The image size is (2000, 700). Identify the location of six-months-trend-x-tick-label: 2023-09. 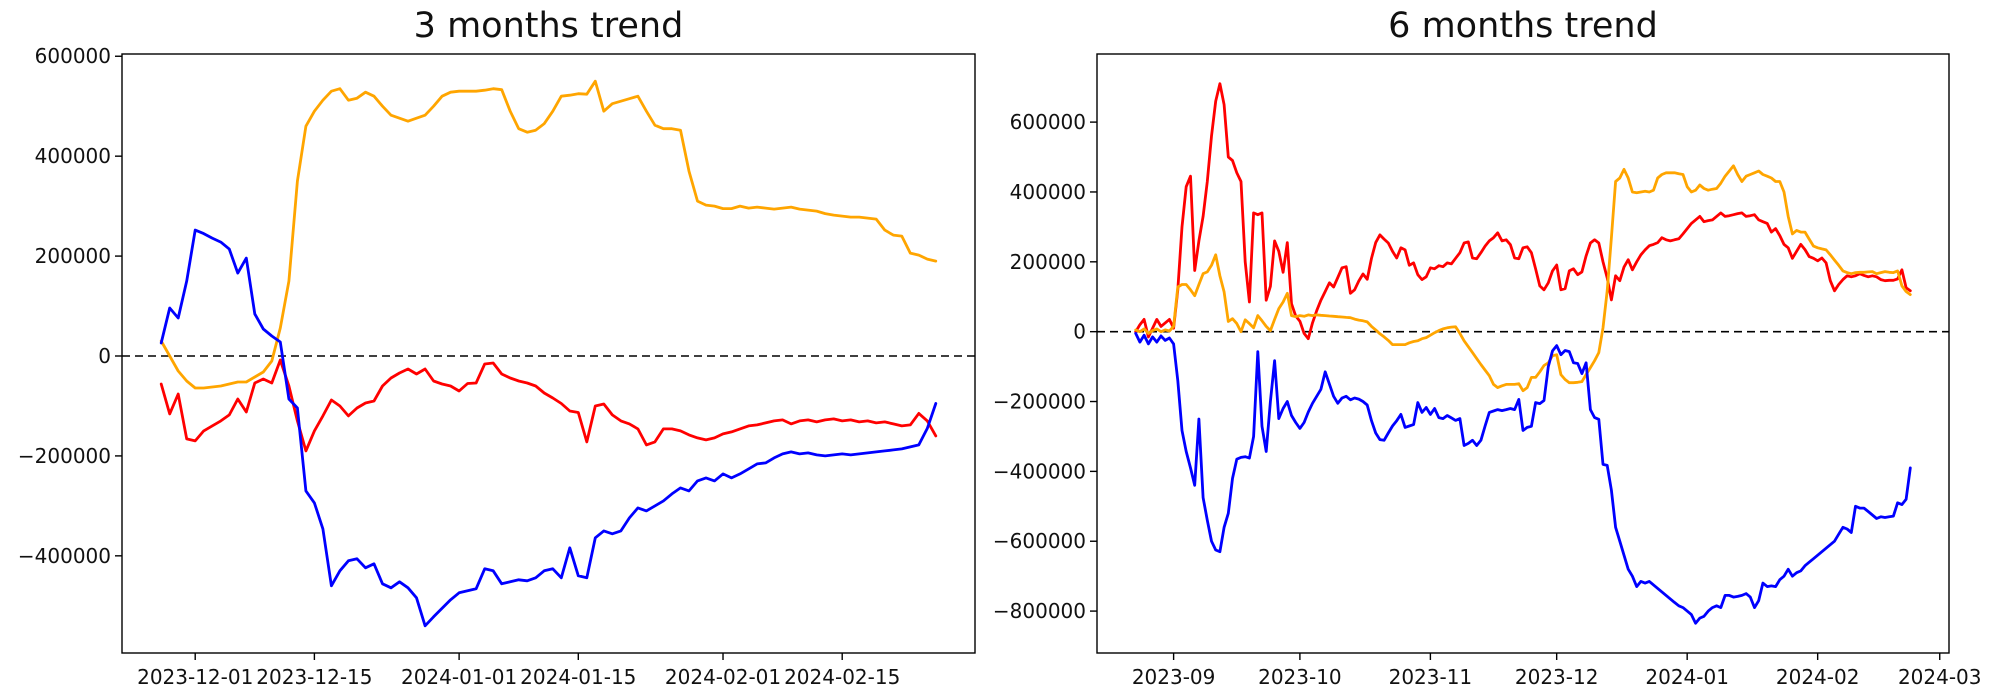
(1174, 677).